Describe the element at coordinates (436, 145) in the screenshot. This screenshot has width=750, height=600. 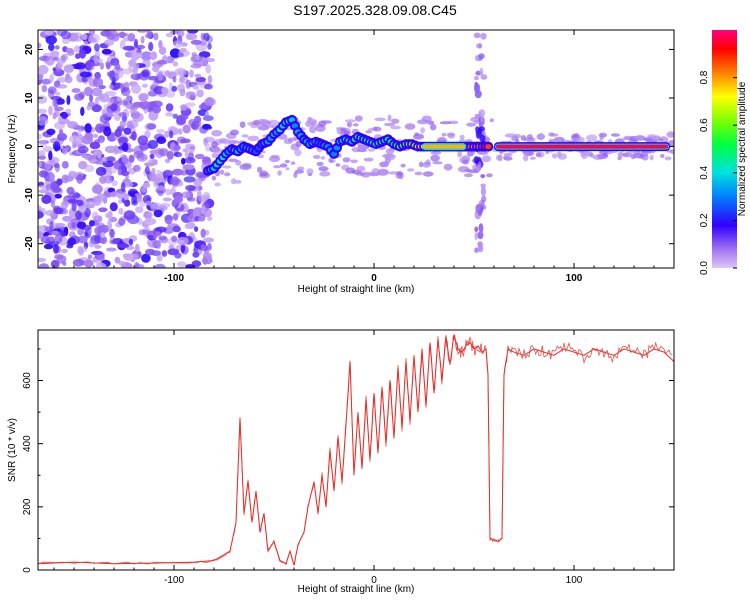
I see `spectral-ridge` at that location.